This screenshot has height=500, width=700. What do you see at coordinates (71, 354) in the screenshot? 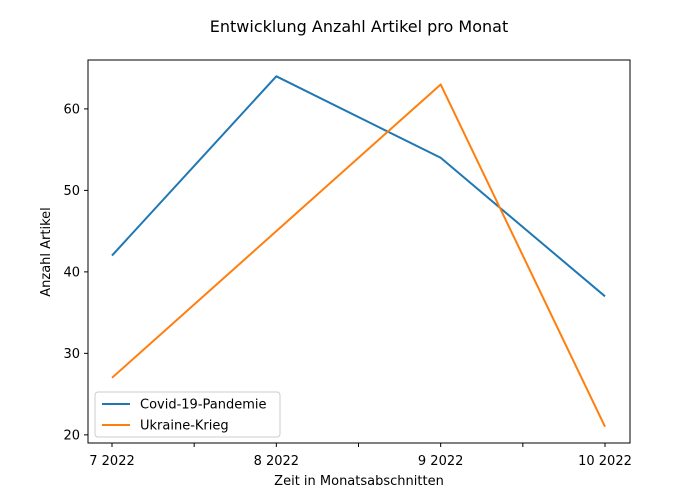
I see `y-tick-label: 30` at bounding box center [71, 354].